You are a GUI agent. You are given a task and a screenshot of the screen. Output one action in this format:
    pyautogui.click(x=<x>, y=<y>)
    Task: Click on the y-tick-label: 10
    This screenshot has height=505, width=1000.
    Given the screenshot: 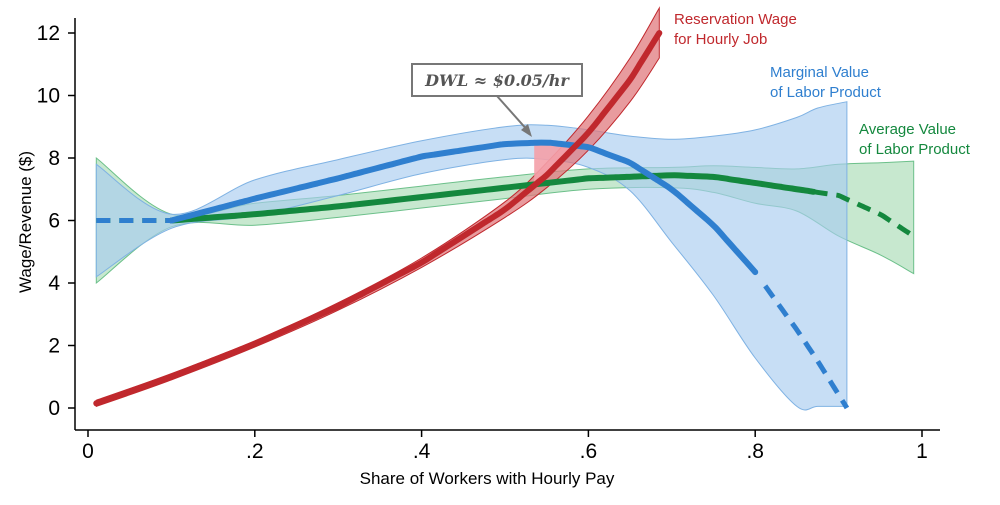 What is the action you would take?
    pyautogui.click(x=48, y=96)
    